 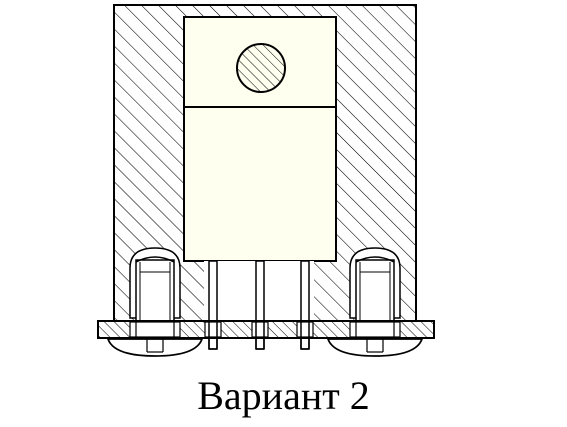 I want to click on variant-caption: Вариант 2, so click(x=283, y=395).